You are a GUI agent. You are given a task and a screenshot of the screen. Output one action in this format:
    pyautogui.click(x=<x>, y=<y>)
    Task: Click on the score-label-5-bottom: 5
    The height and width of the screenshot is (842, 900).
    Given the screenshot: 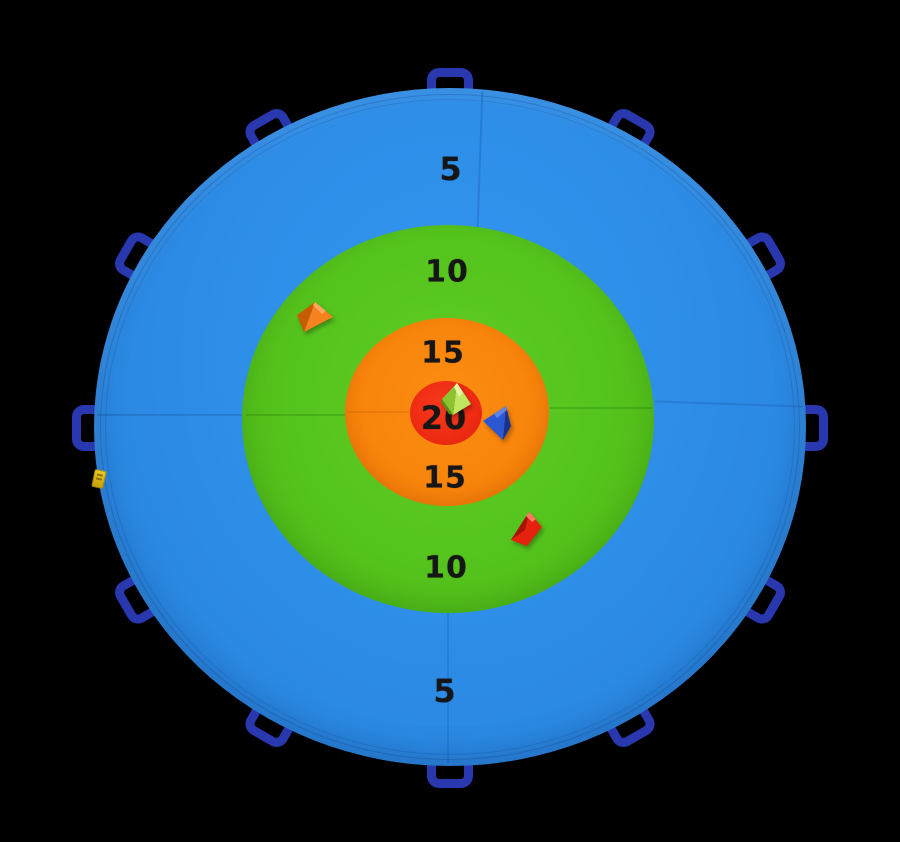 What is the action you would take?
    pyautogui.click(x=445, y=691)
    